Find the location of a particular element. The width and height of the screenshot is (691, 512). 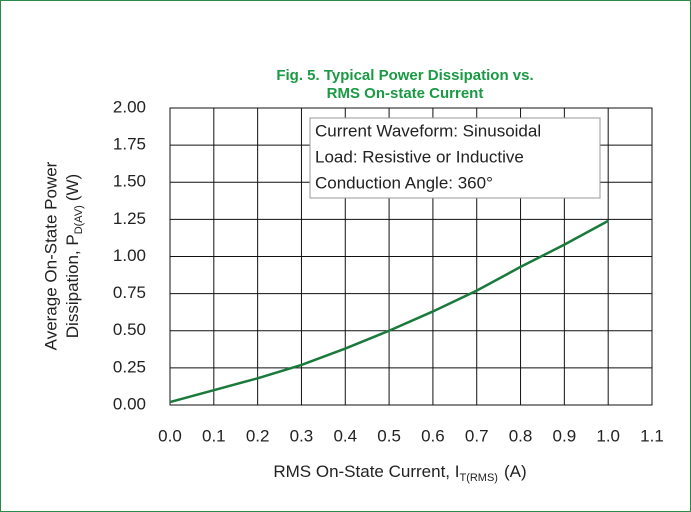

y-label-sub: D(AV) is located at coordinates (79, 219).